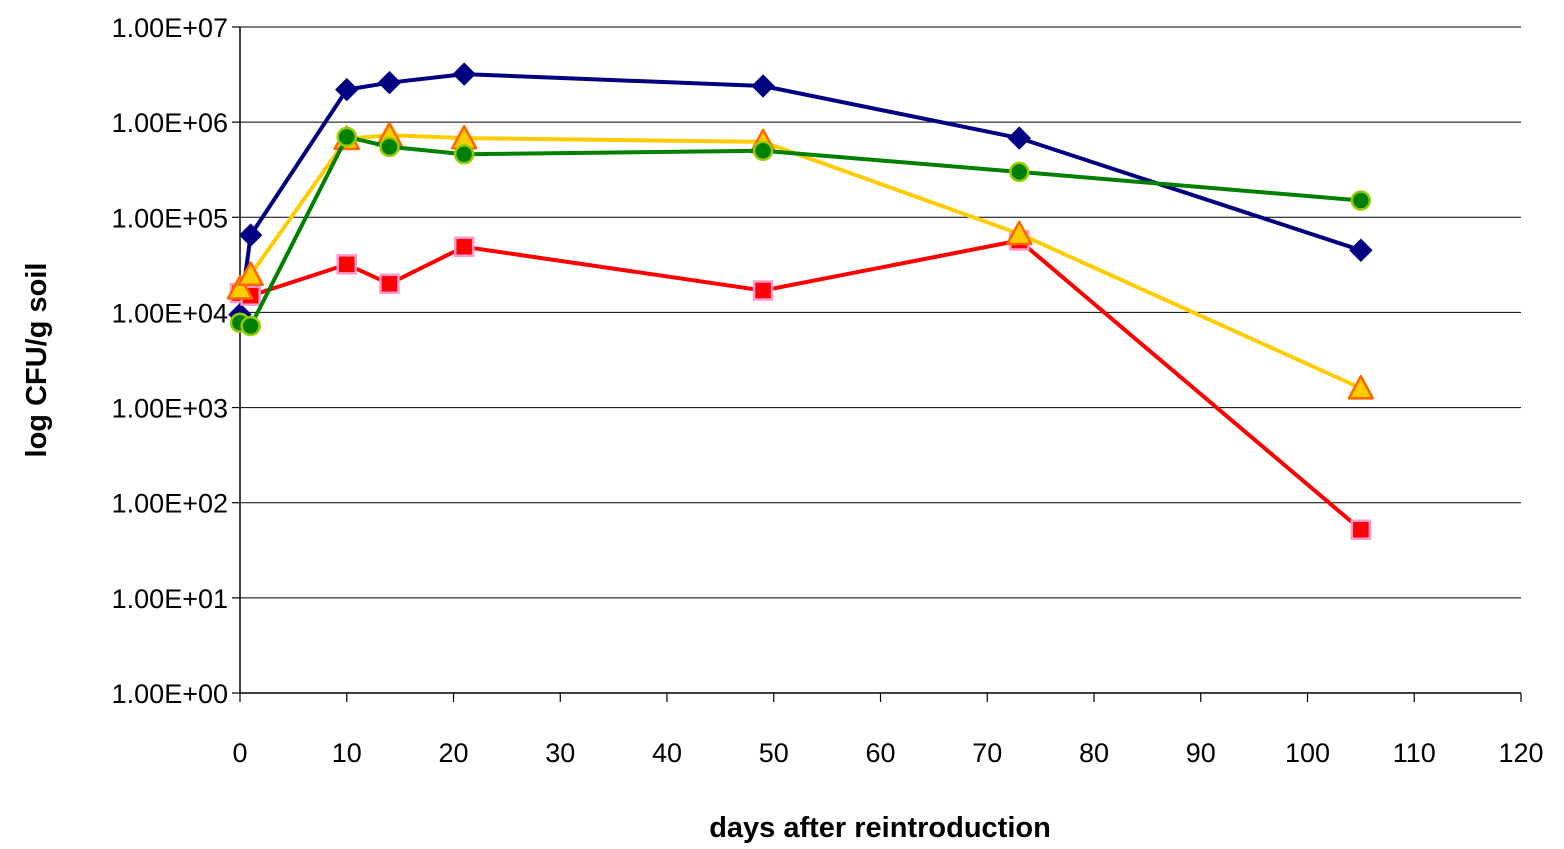 The height and width of the screenshot is (849, 1564). I want to click on y-tick-label: 1.00E+07, so click(170, 28).